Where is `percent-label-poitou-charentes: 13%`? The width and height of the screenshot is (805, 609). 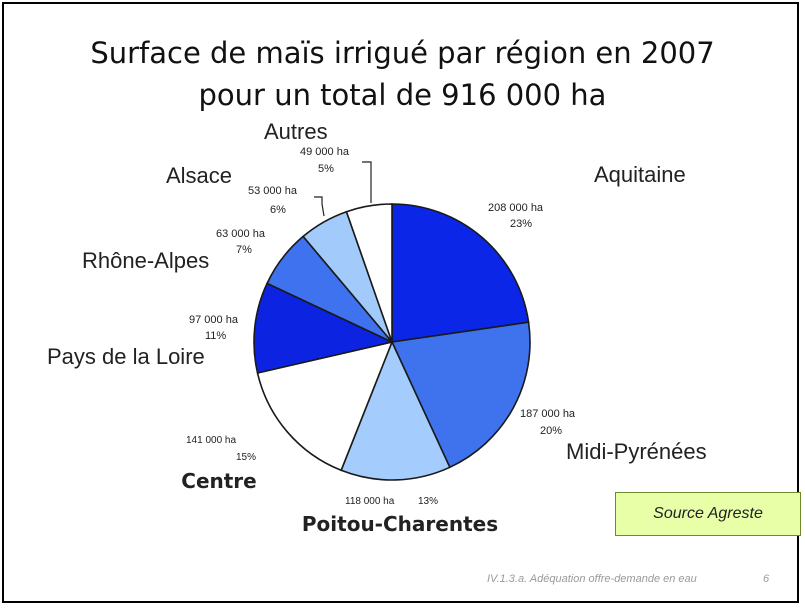
percent-label-poitou-charentes: 13% is located at coordinates (428, 501).